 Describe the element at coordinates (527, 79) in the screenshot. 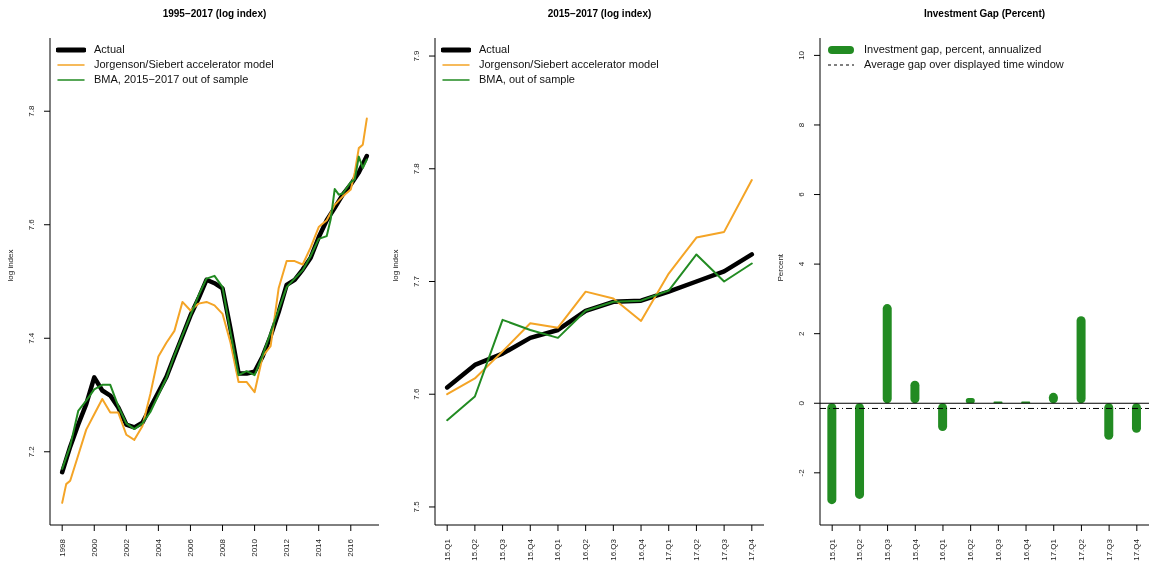

I see `legend-label: BMA, out of sample` at that location.